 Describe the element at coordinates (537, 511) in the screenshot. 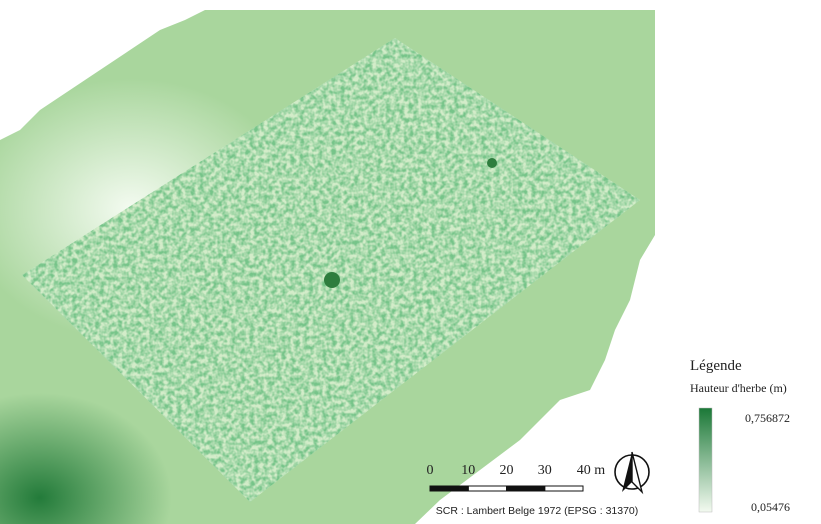

I see `crs-label: SCR : Lambert Belge 1972 (EPSG : 31370)` at that location.